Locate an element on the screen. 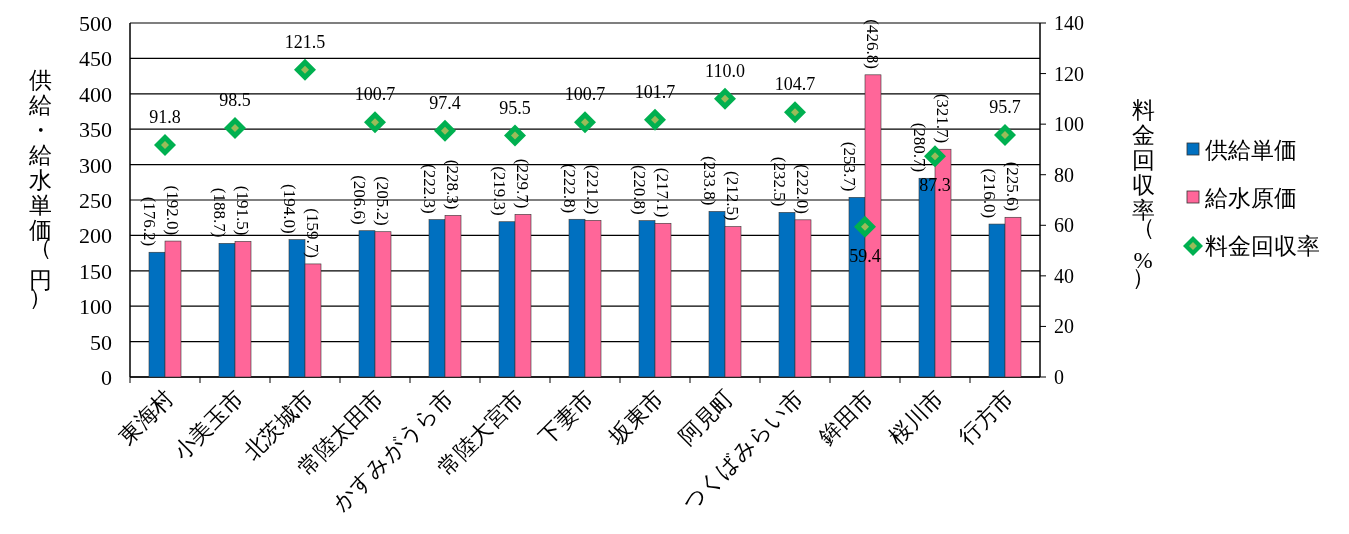  y-tick-label: 300 is located at coordinates (95, 165).